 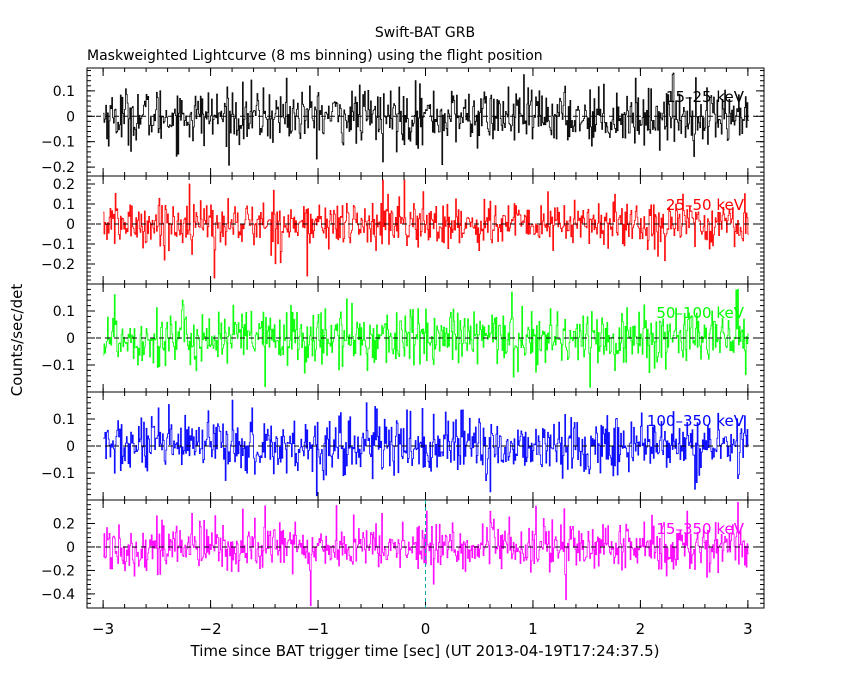 I want to click on series-label: 100–350 keV, so click(x=696, y=421).